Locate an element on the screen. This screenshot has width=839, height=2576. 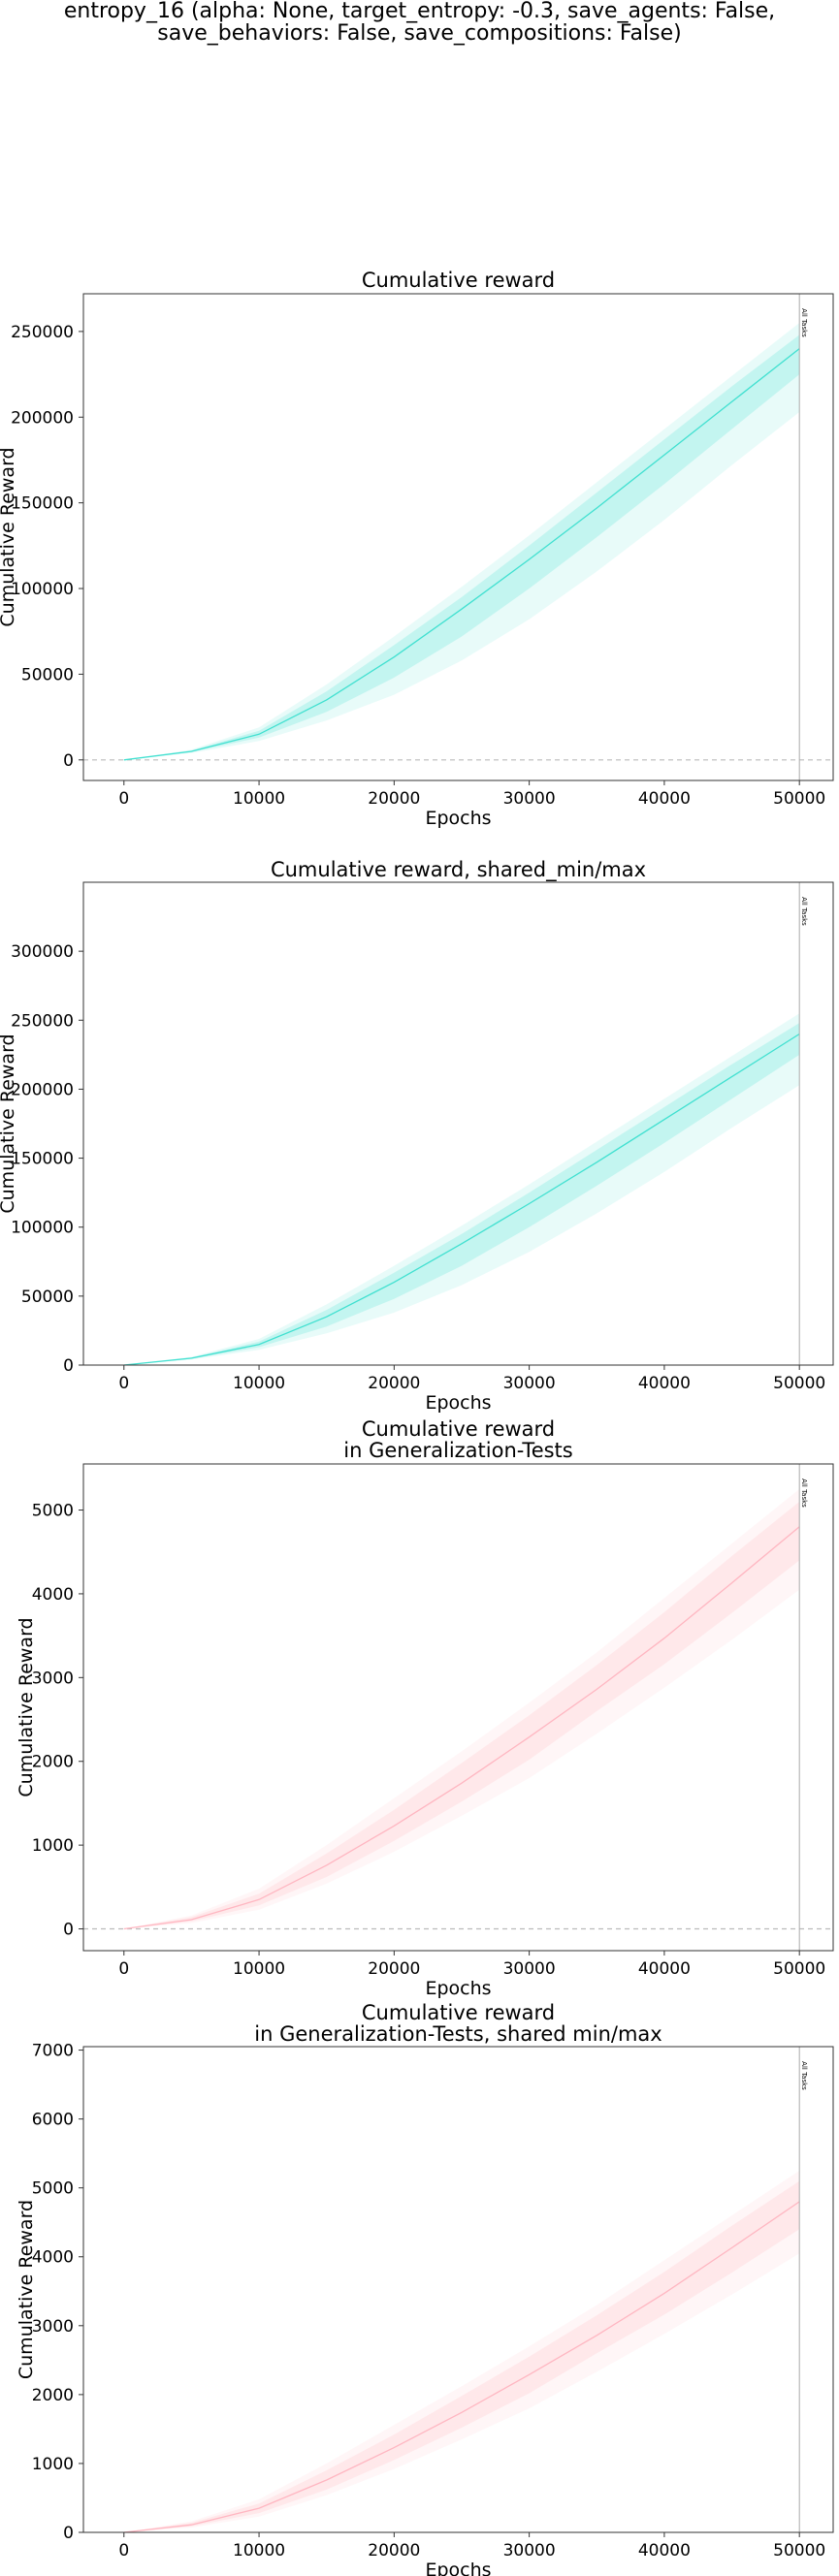
y-tick-label: 6000 is located at coordinates (53, 2121).